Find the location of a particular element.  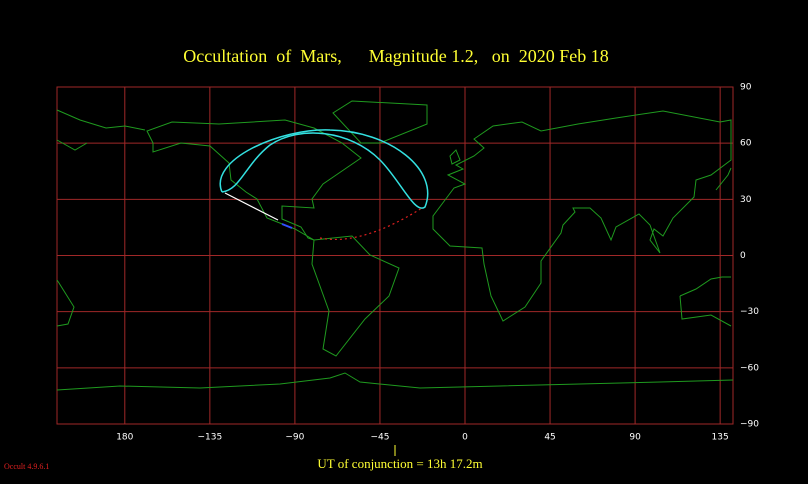

daylight-path is located at coordinates (371, 223).